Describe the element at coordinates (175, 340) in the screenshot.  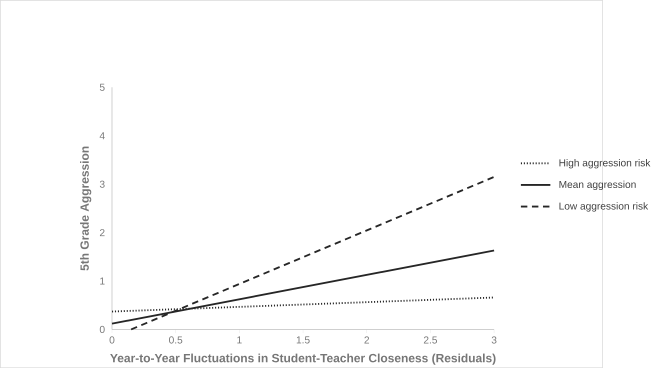
I see `x-tick-label: 0.5` at that location.